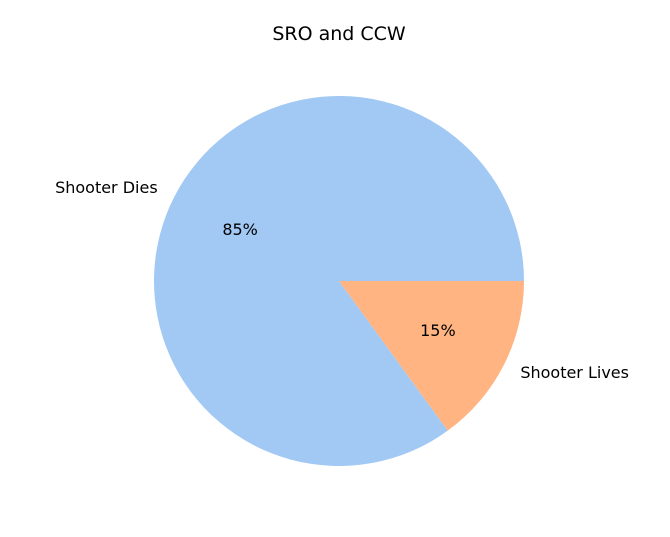  What do you see at coordinates (431, 356) in the screenshot?
I see `pie-slice-shooter-lives` at bounding box center [431, 356].